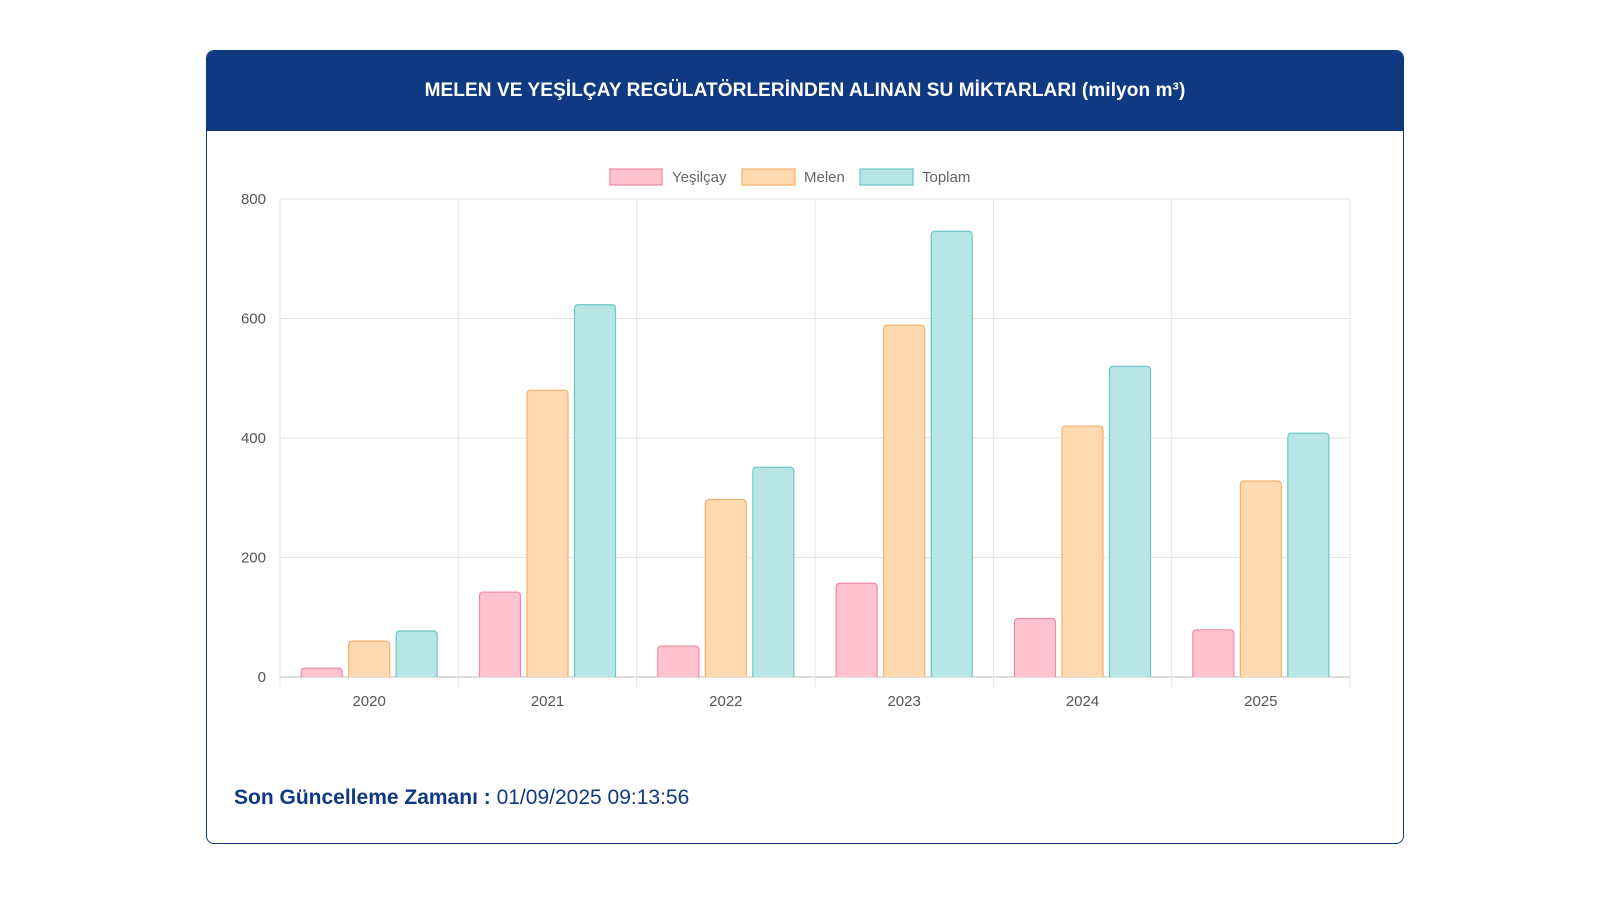  I want to click on legend-swatch-yeşilçay, so click(636, 177).